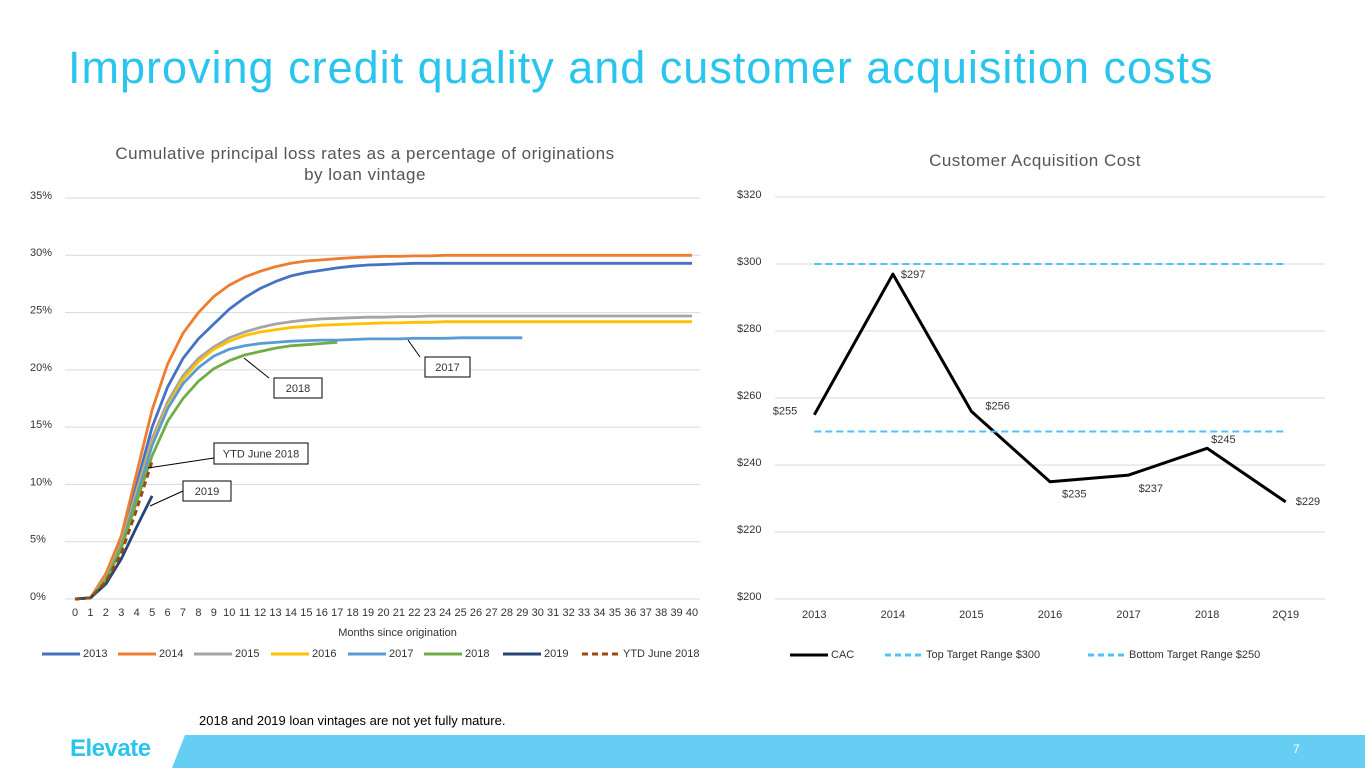 Image resolution: width=1365 pixels, height=768 pixels. I want to click on data-label: $297, so click(913, 275).